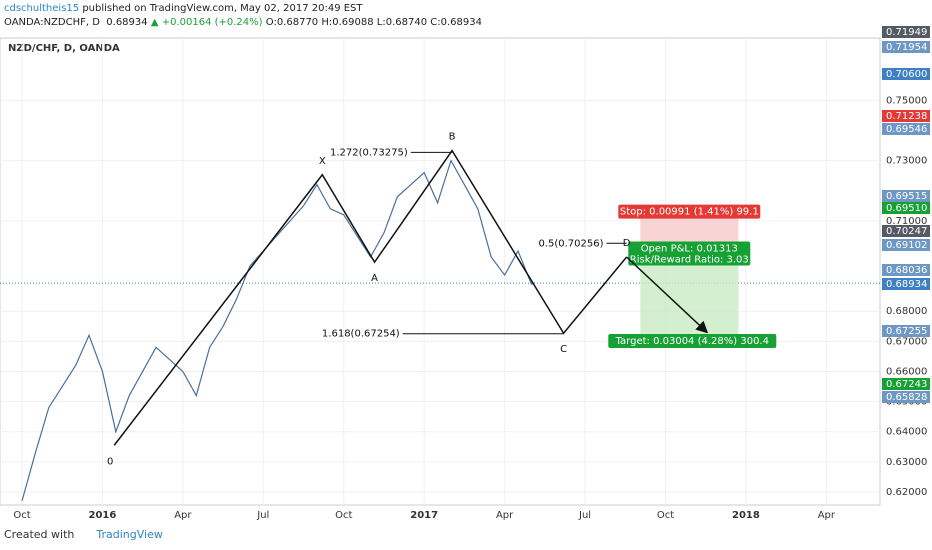  Describe the element at coordinates (83, 534) in the screenshot. I see `footer: Created with TradingView` at that location.